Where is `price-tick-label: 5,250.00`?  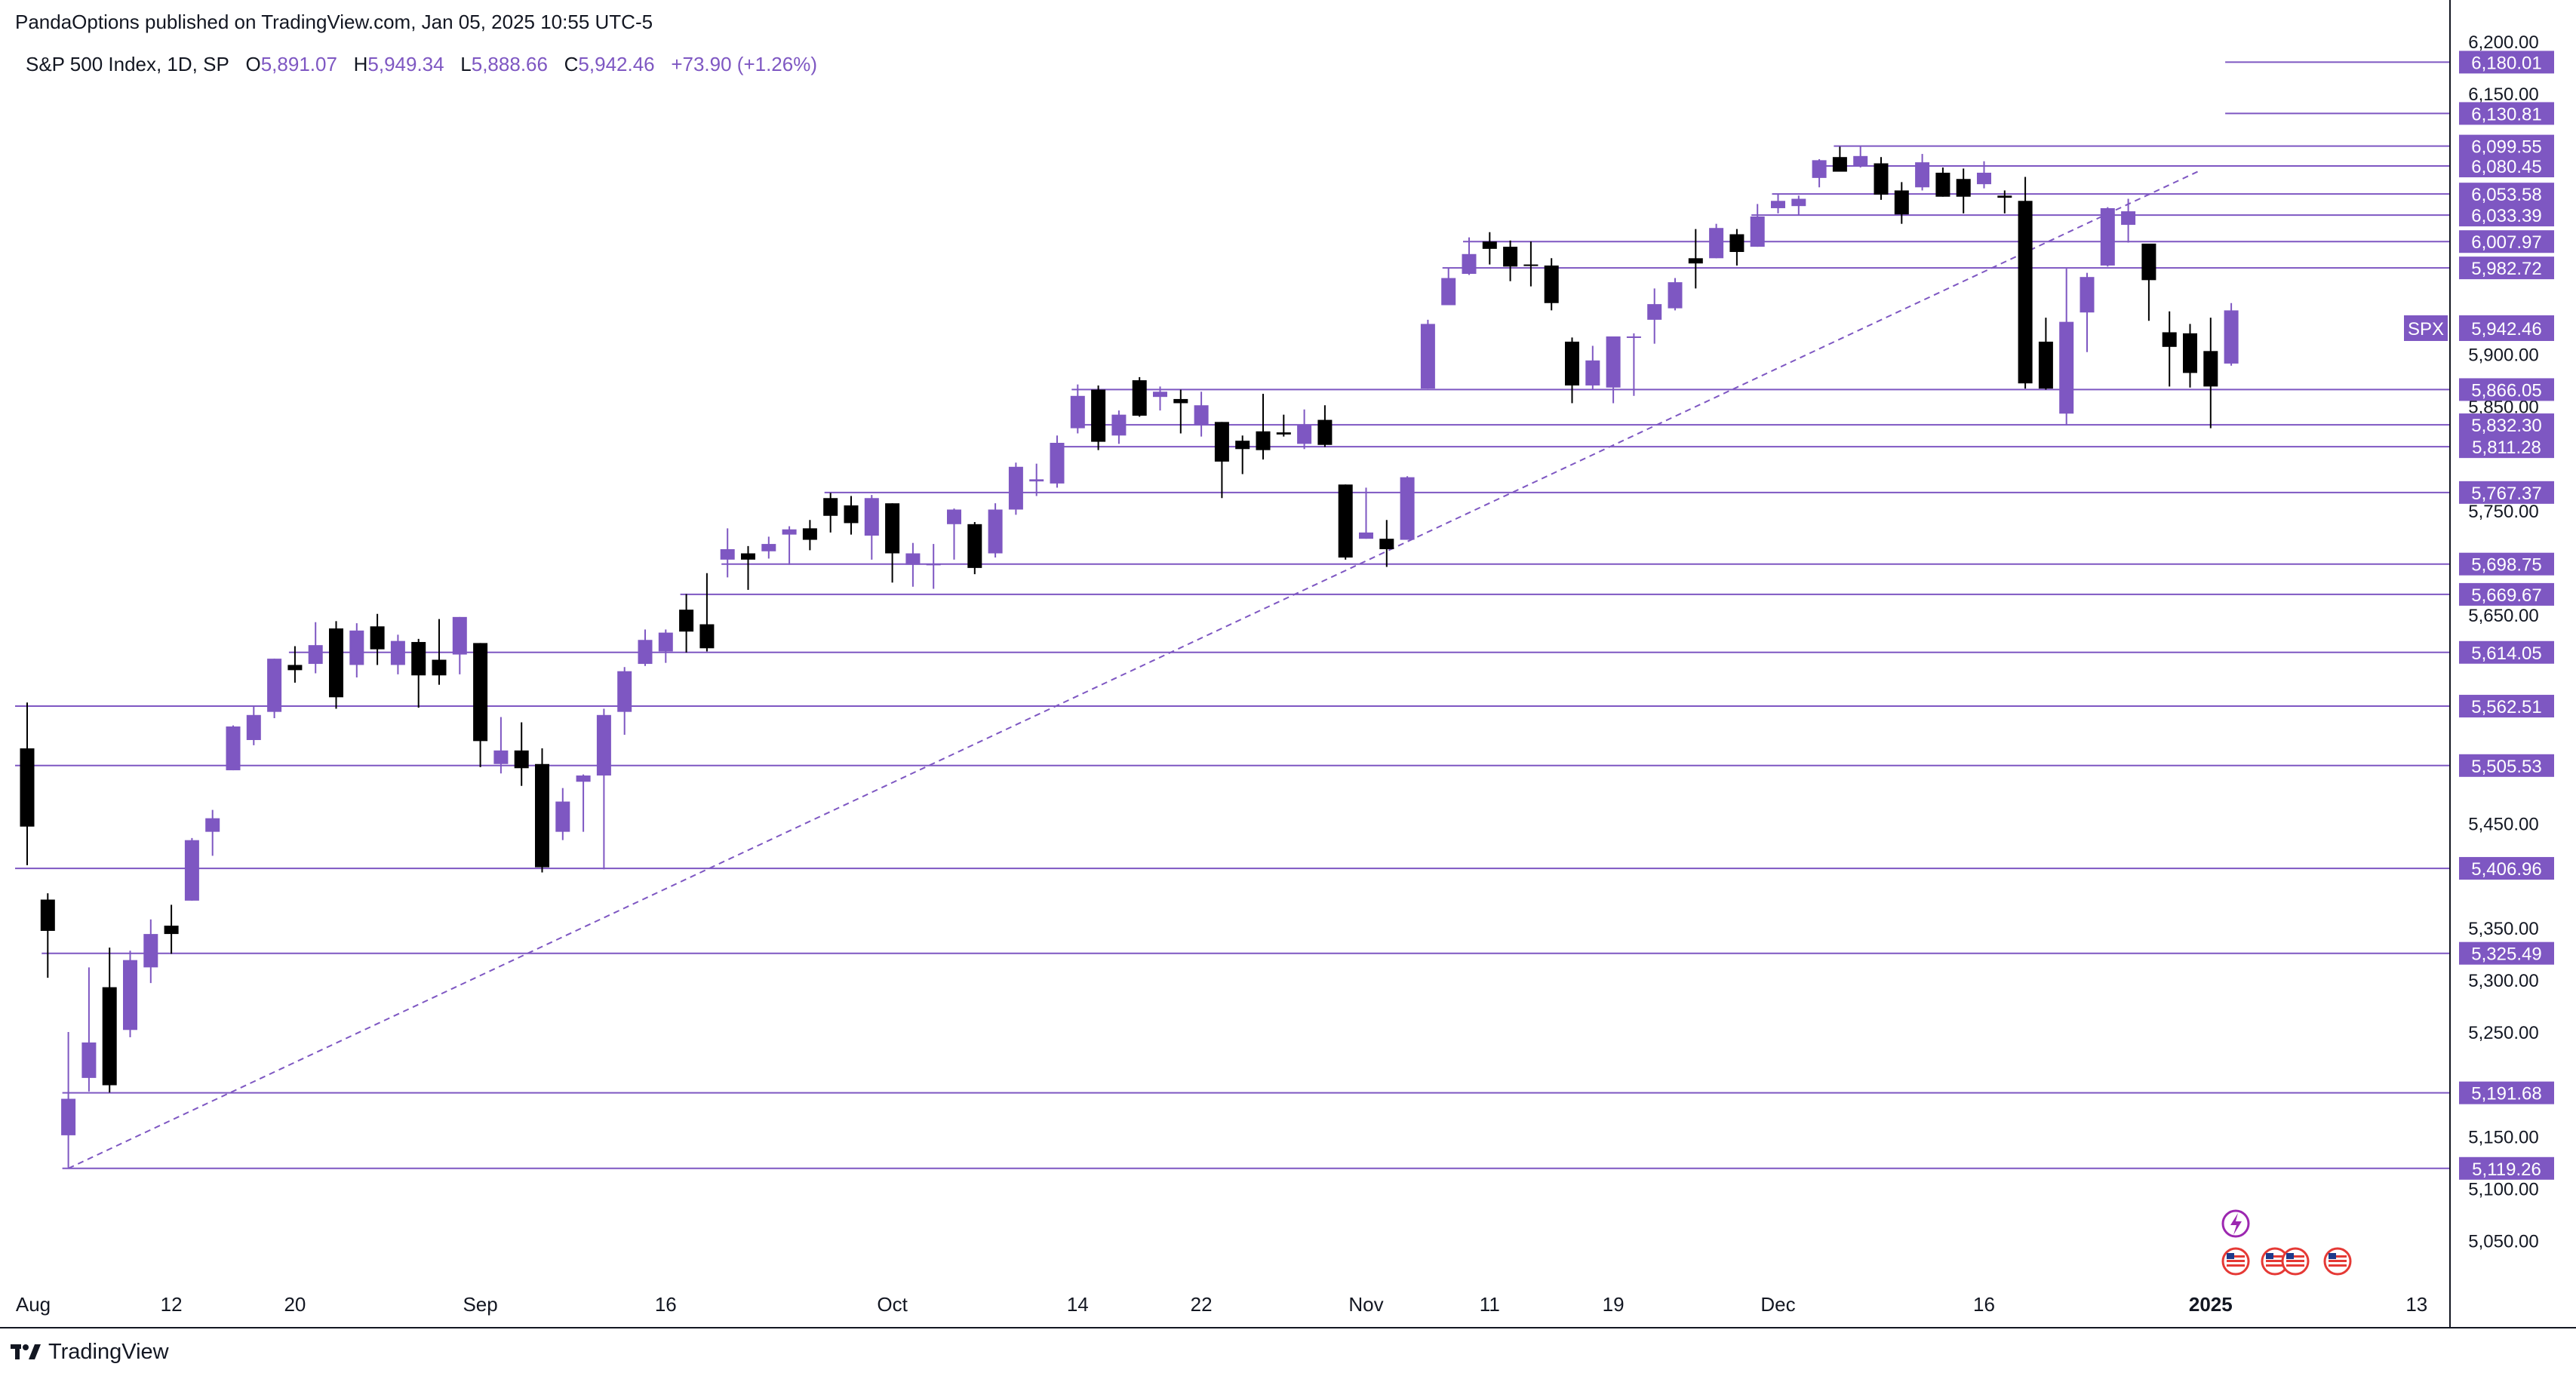
price-tick-label: 5,250.00 is located at coordinates (2503, 1033).